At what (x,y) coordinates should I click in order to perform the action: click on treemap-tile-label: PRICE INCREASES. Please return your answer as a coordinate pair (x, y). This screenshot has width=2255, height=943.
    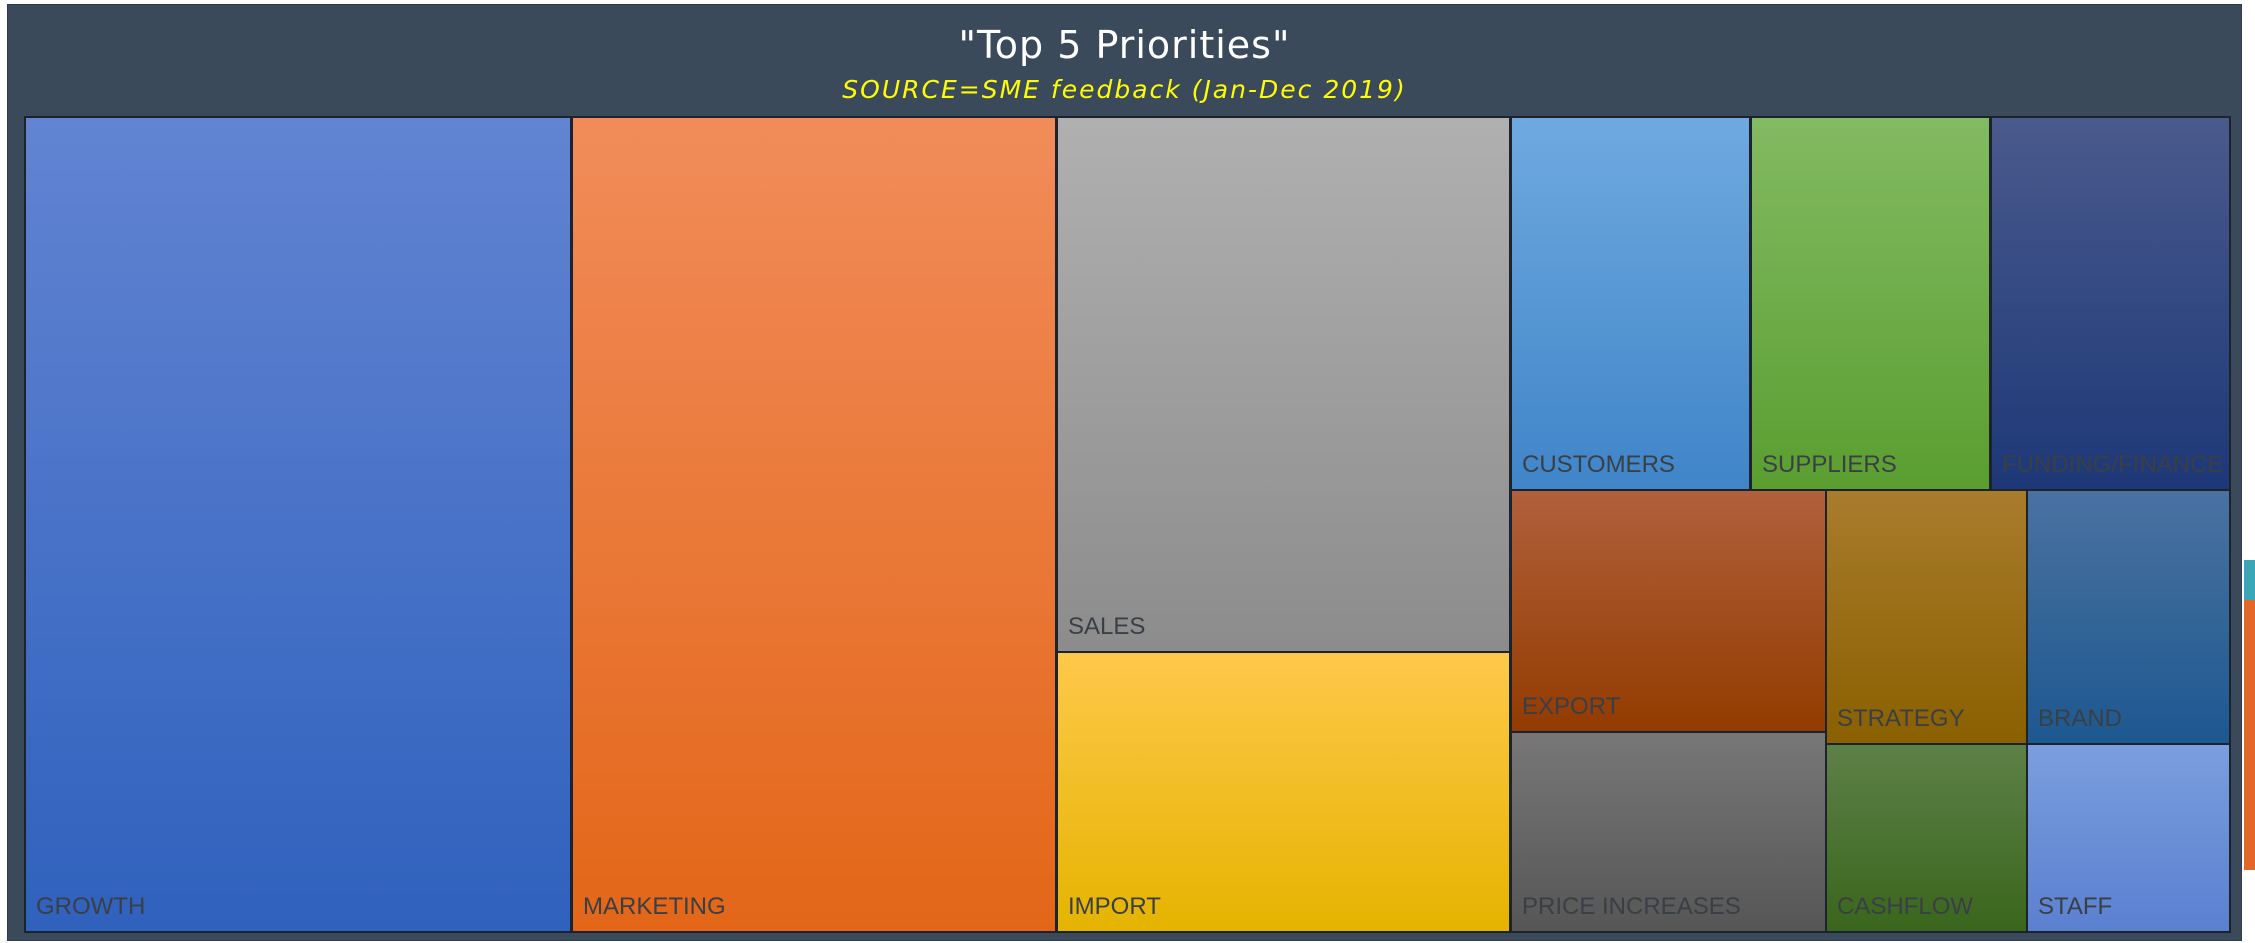
    Looking at the image, I should click on (1631, 906).